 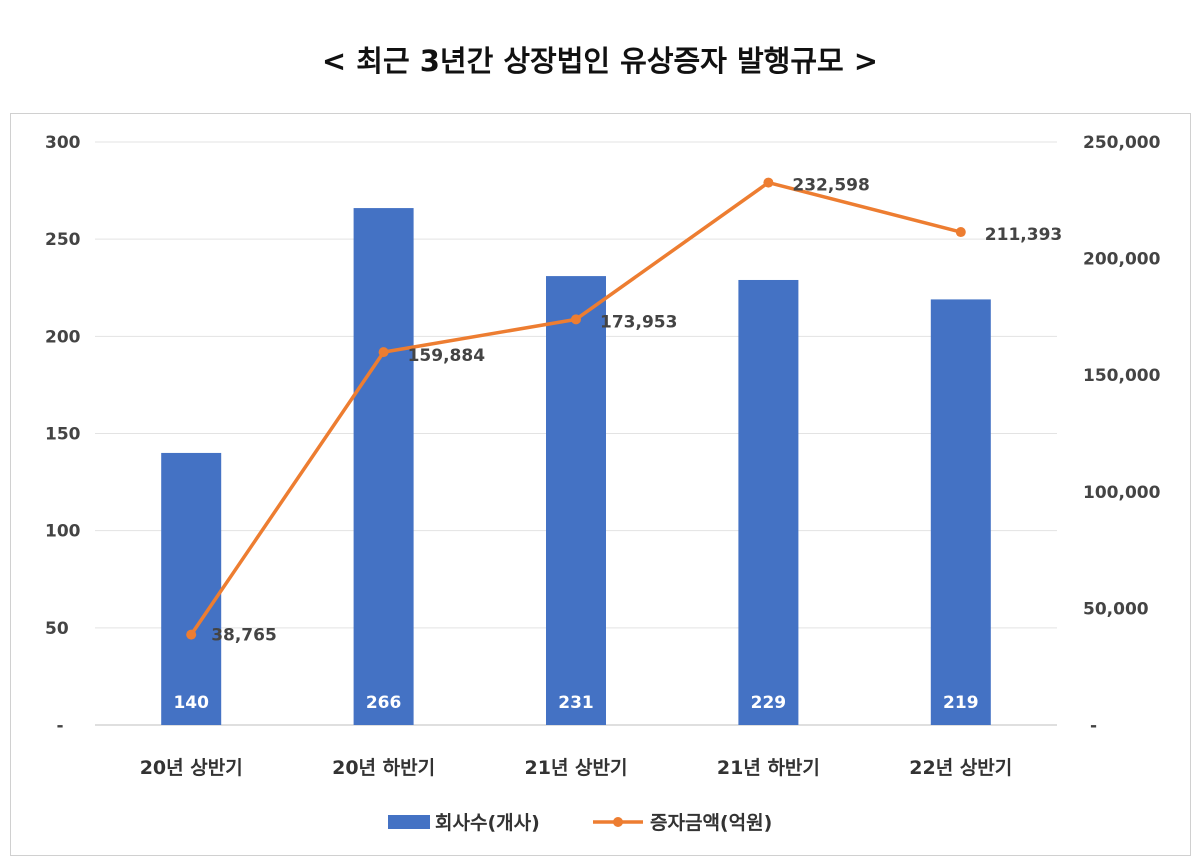 What do you see at coordinates (57, 629) in the screenshot?
I see `left-tick-label: 50` at bounding box center [57, 629].